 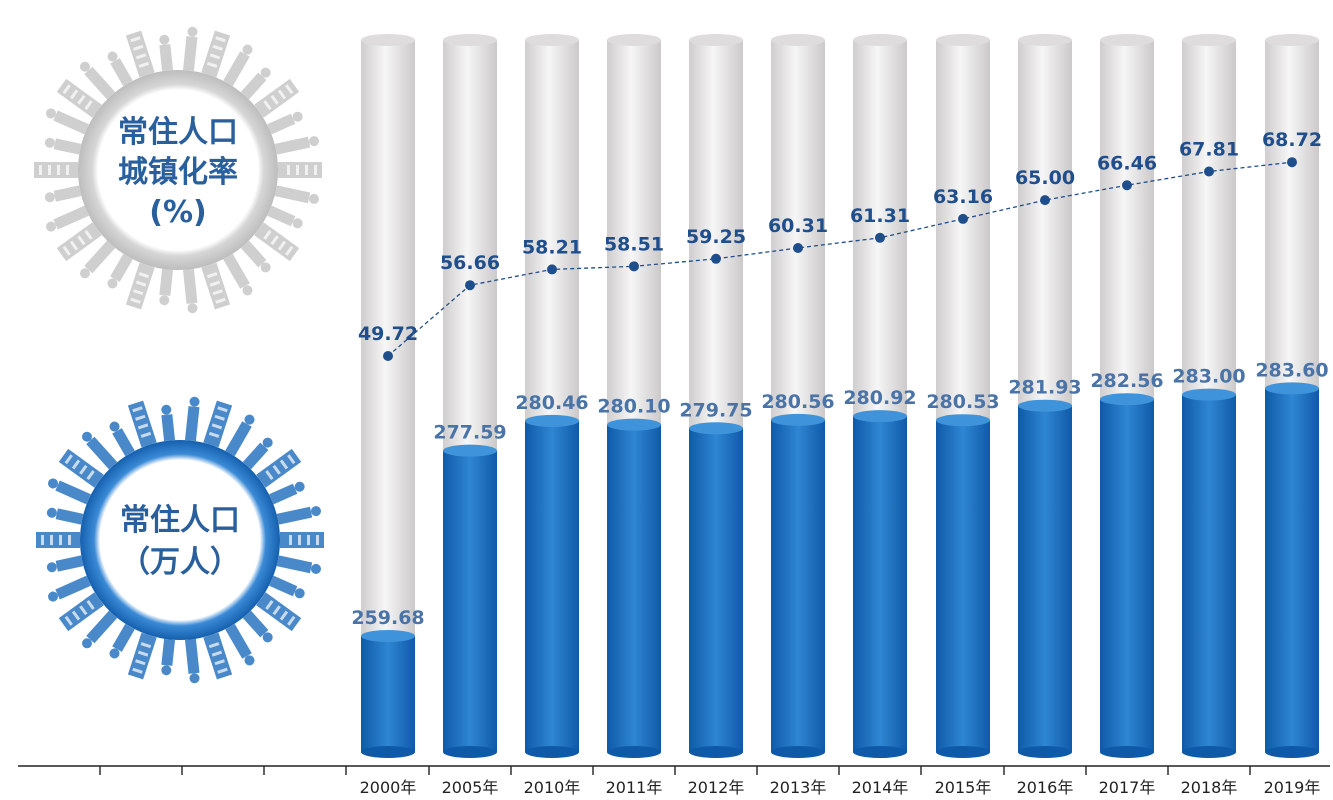 What do you see at coordinates (1292, 140) in the screenshot?
I see `rate-label: 68.72` at bounding box center [1292, 140].